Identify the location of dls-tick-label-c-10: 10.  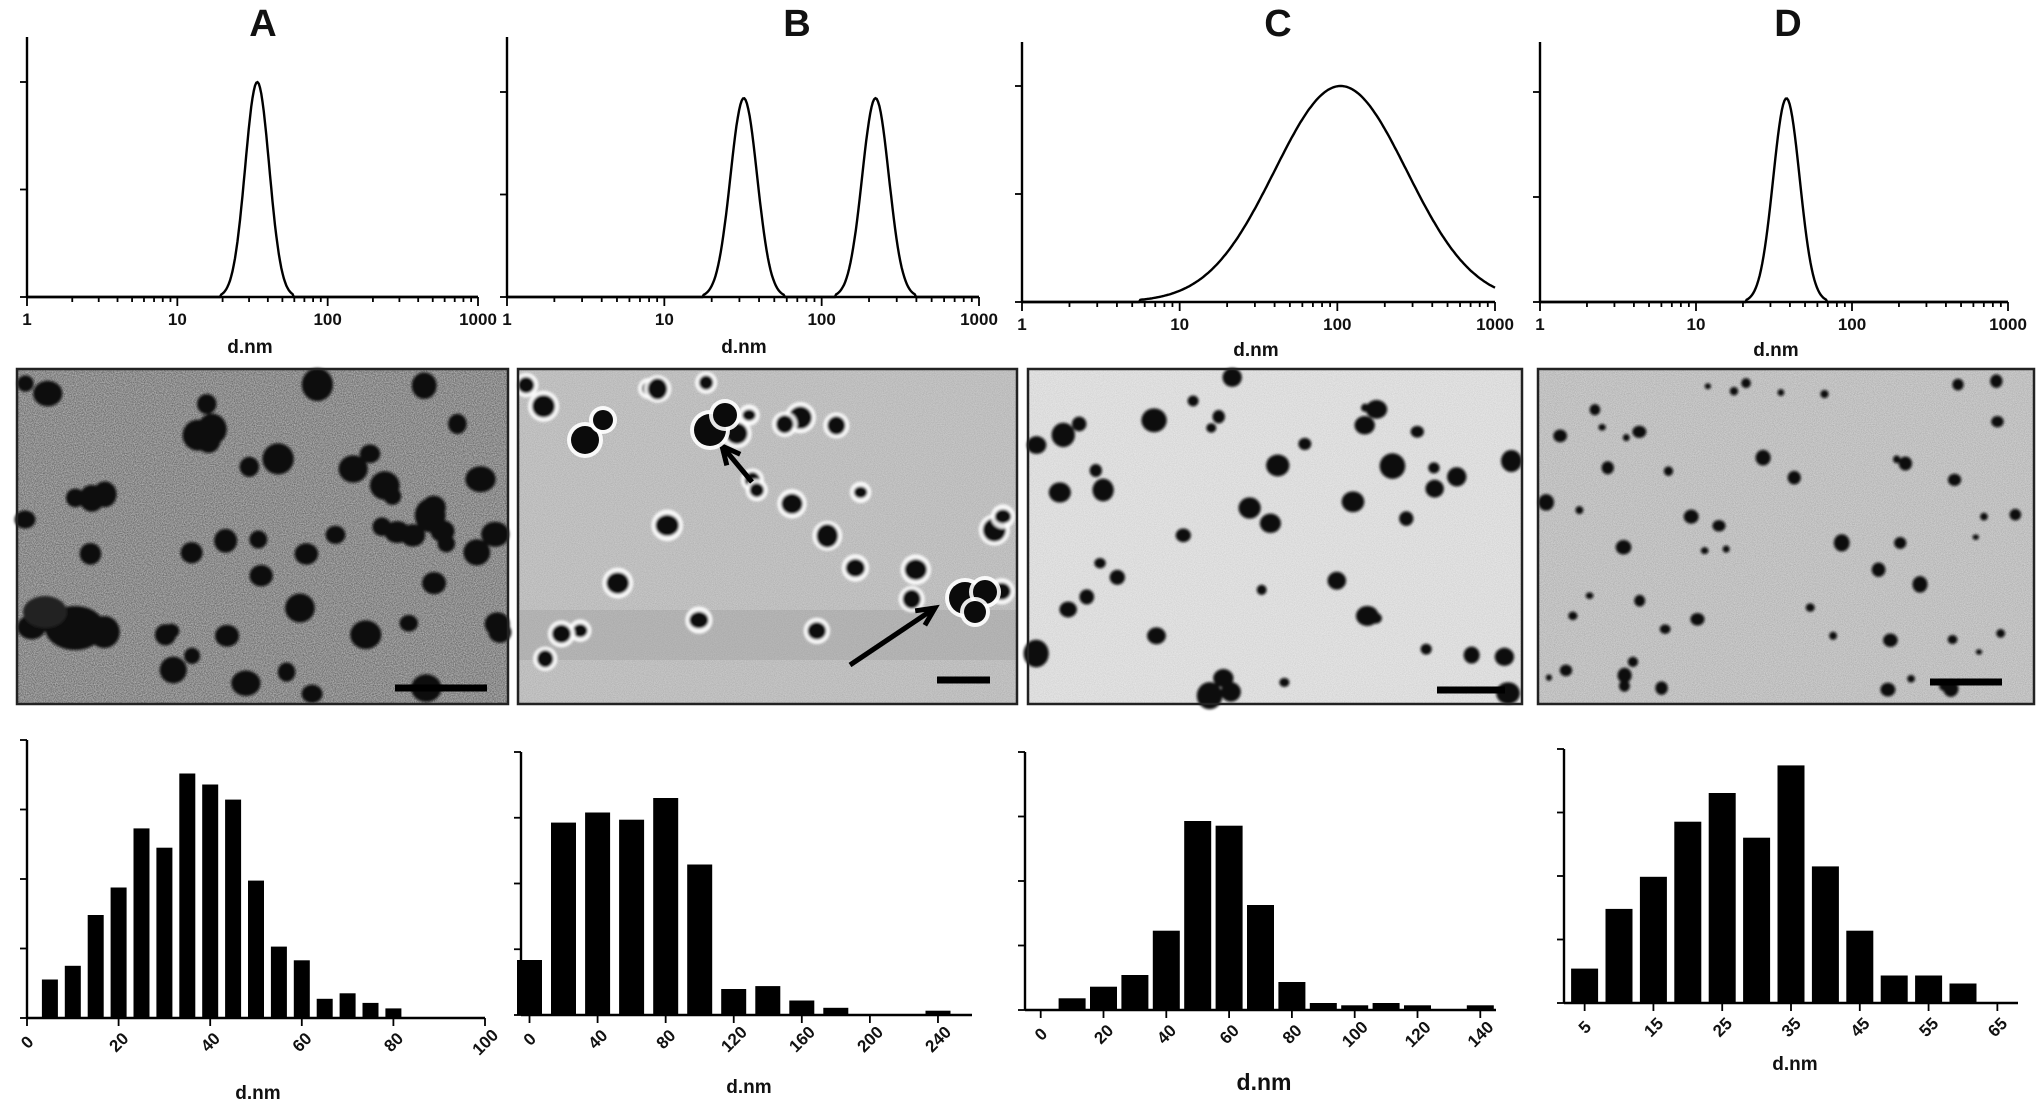
(1179, 324).